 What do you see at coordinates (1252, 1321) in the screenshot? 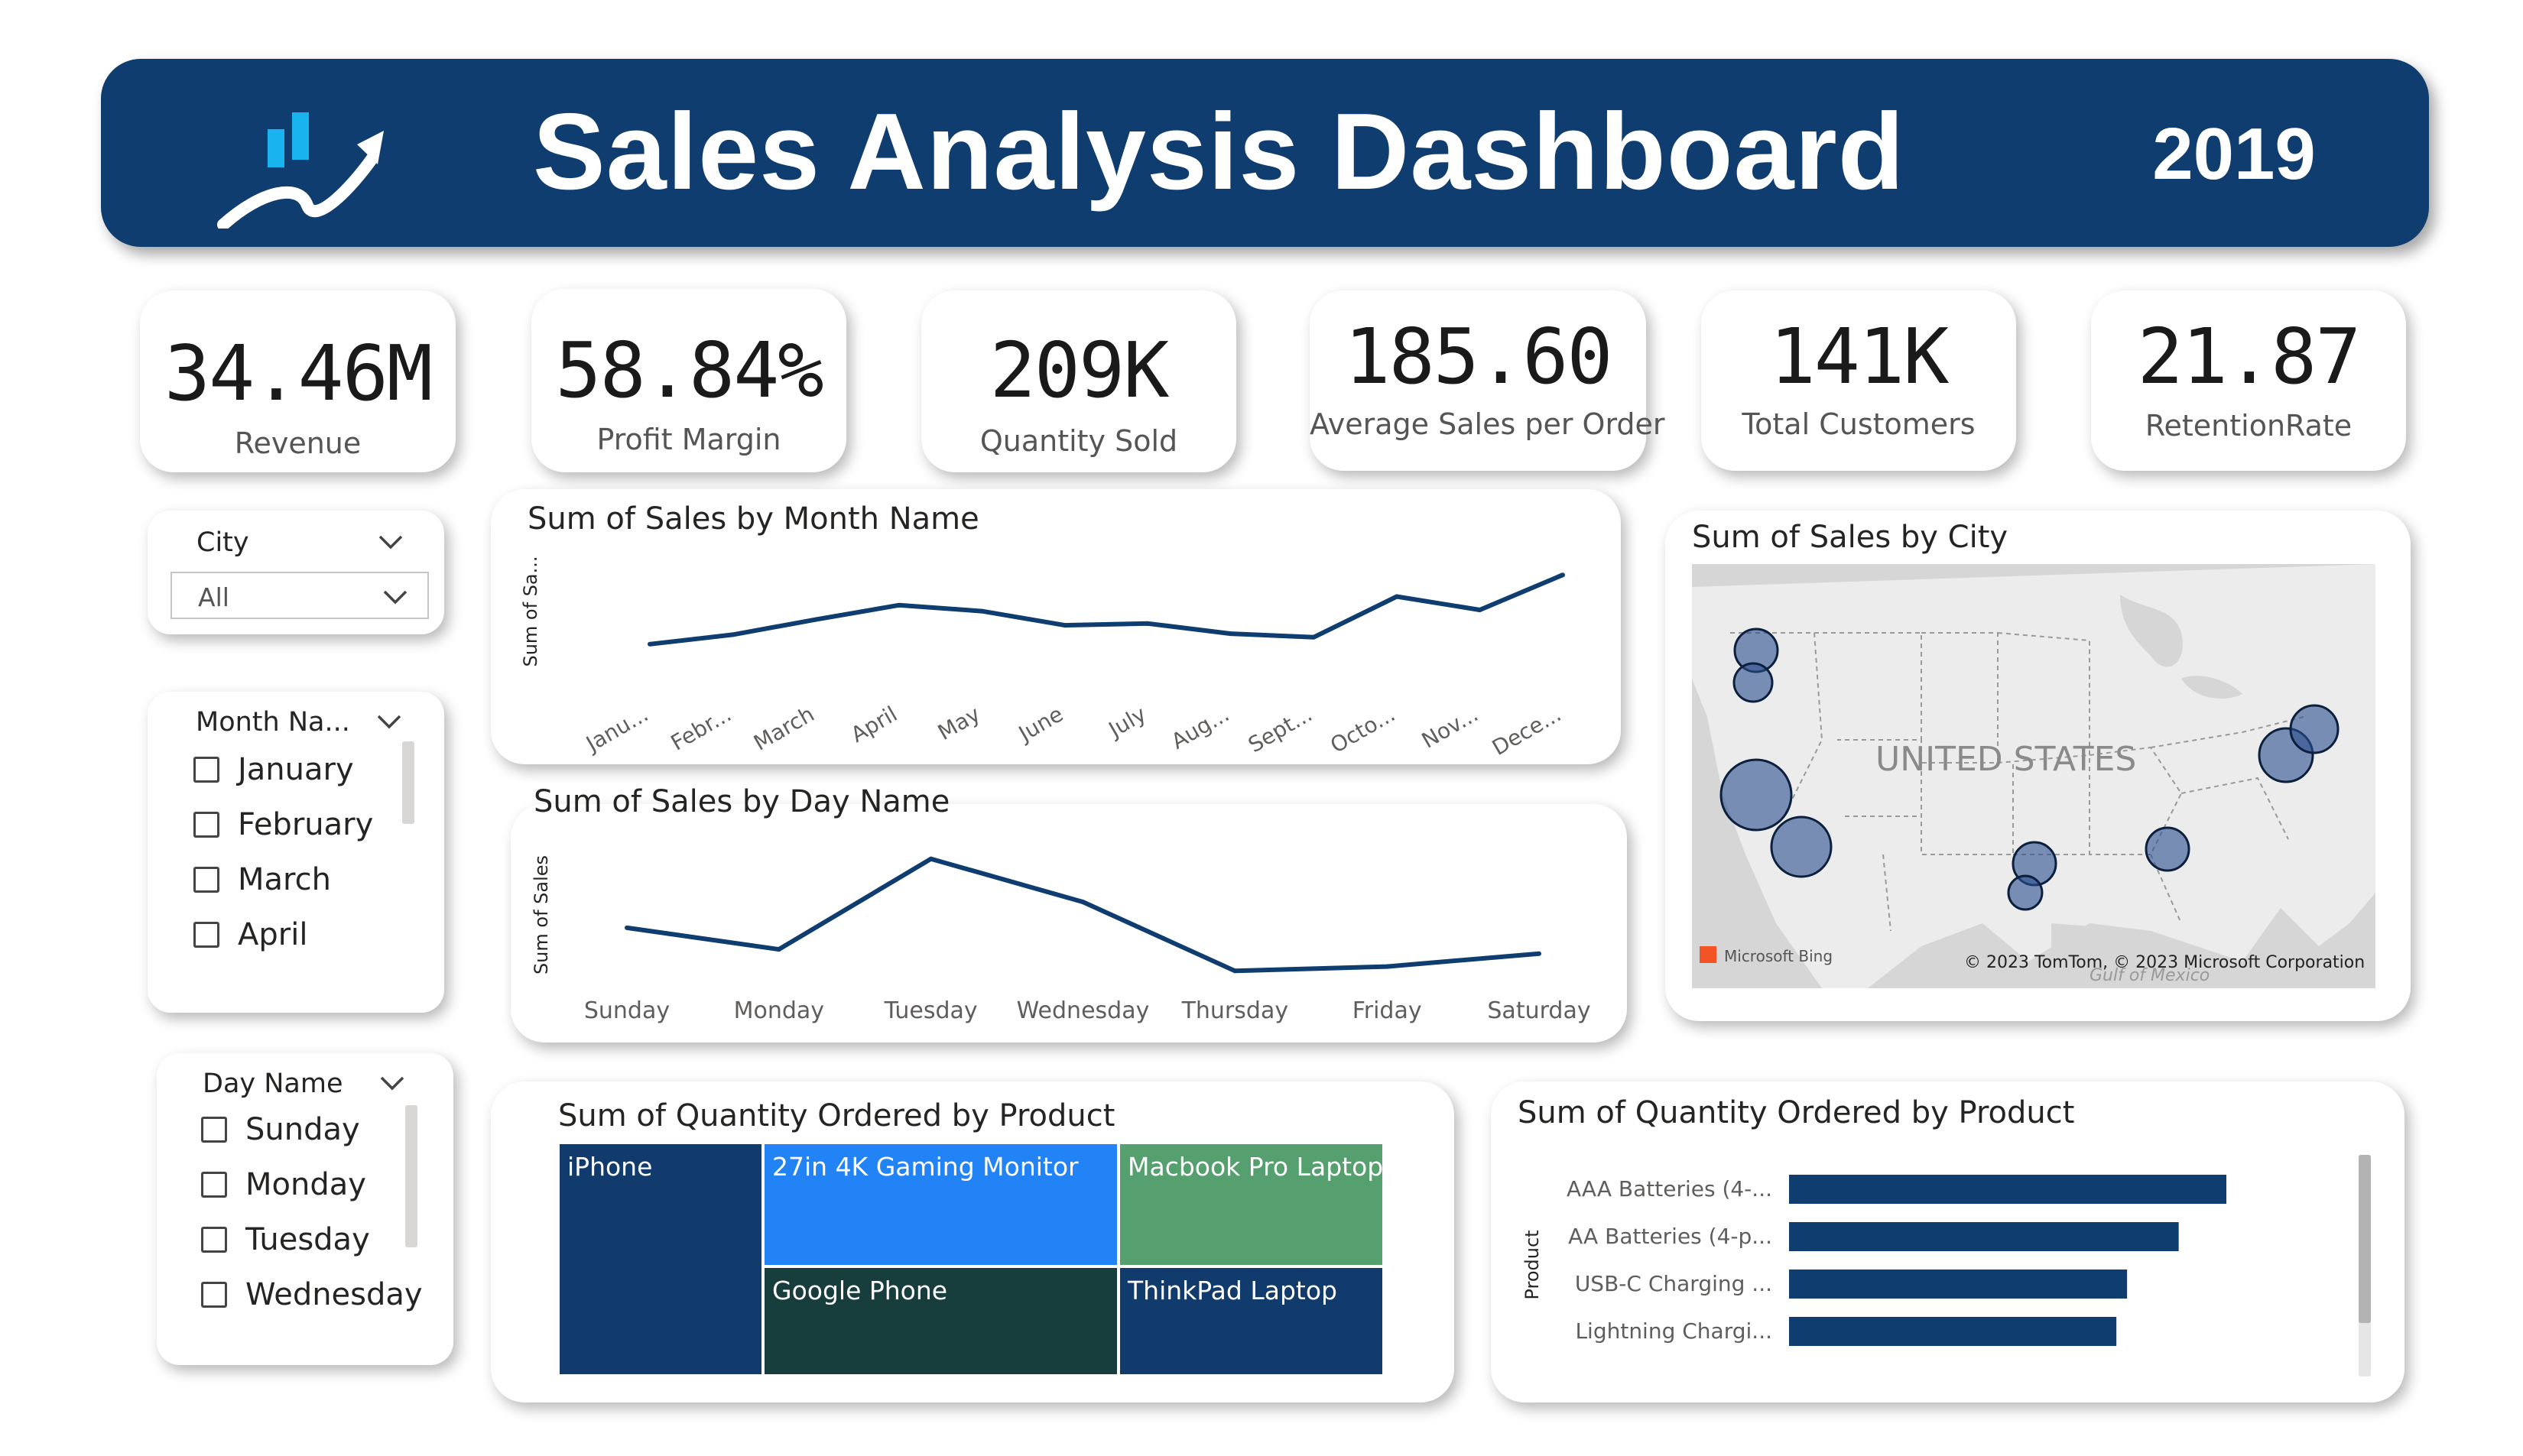
I see `treemap-cell: ThinkPad Laptop` at bounding box center [1252, 1321].